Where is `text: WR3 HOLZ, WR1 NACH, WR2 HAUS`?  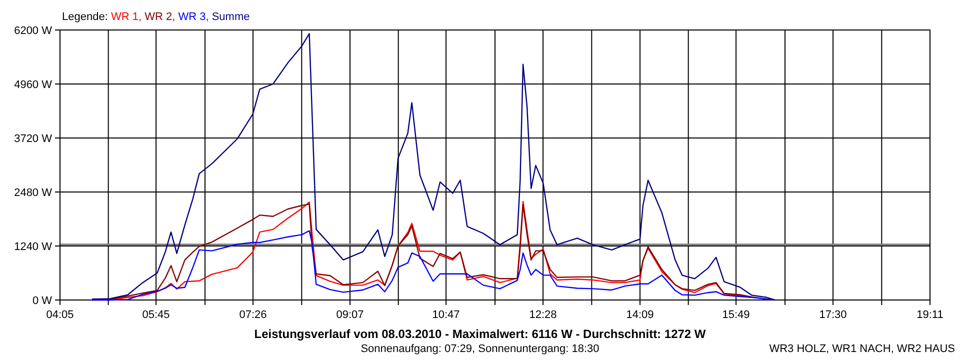
text: WR3 HOLZ, WR1 NACH, WR2 HAUS is located at coordinates (862, 349).